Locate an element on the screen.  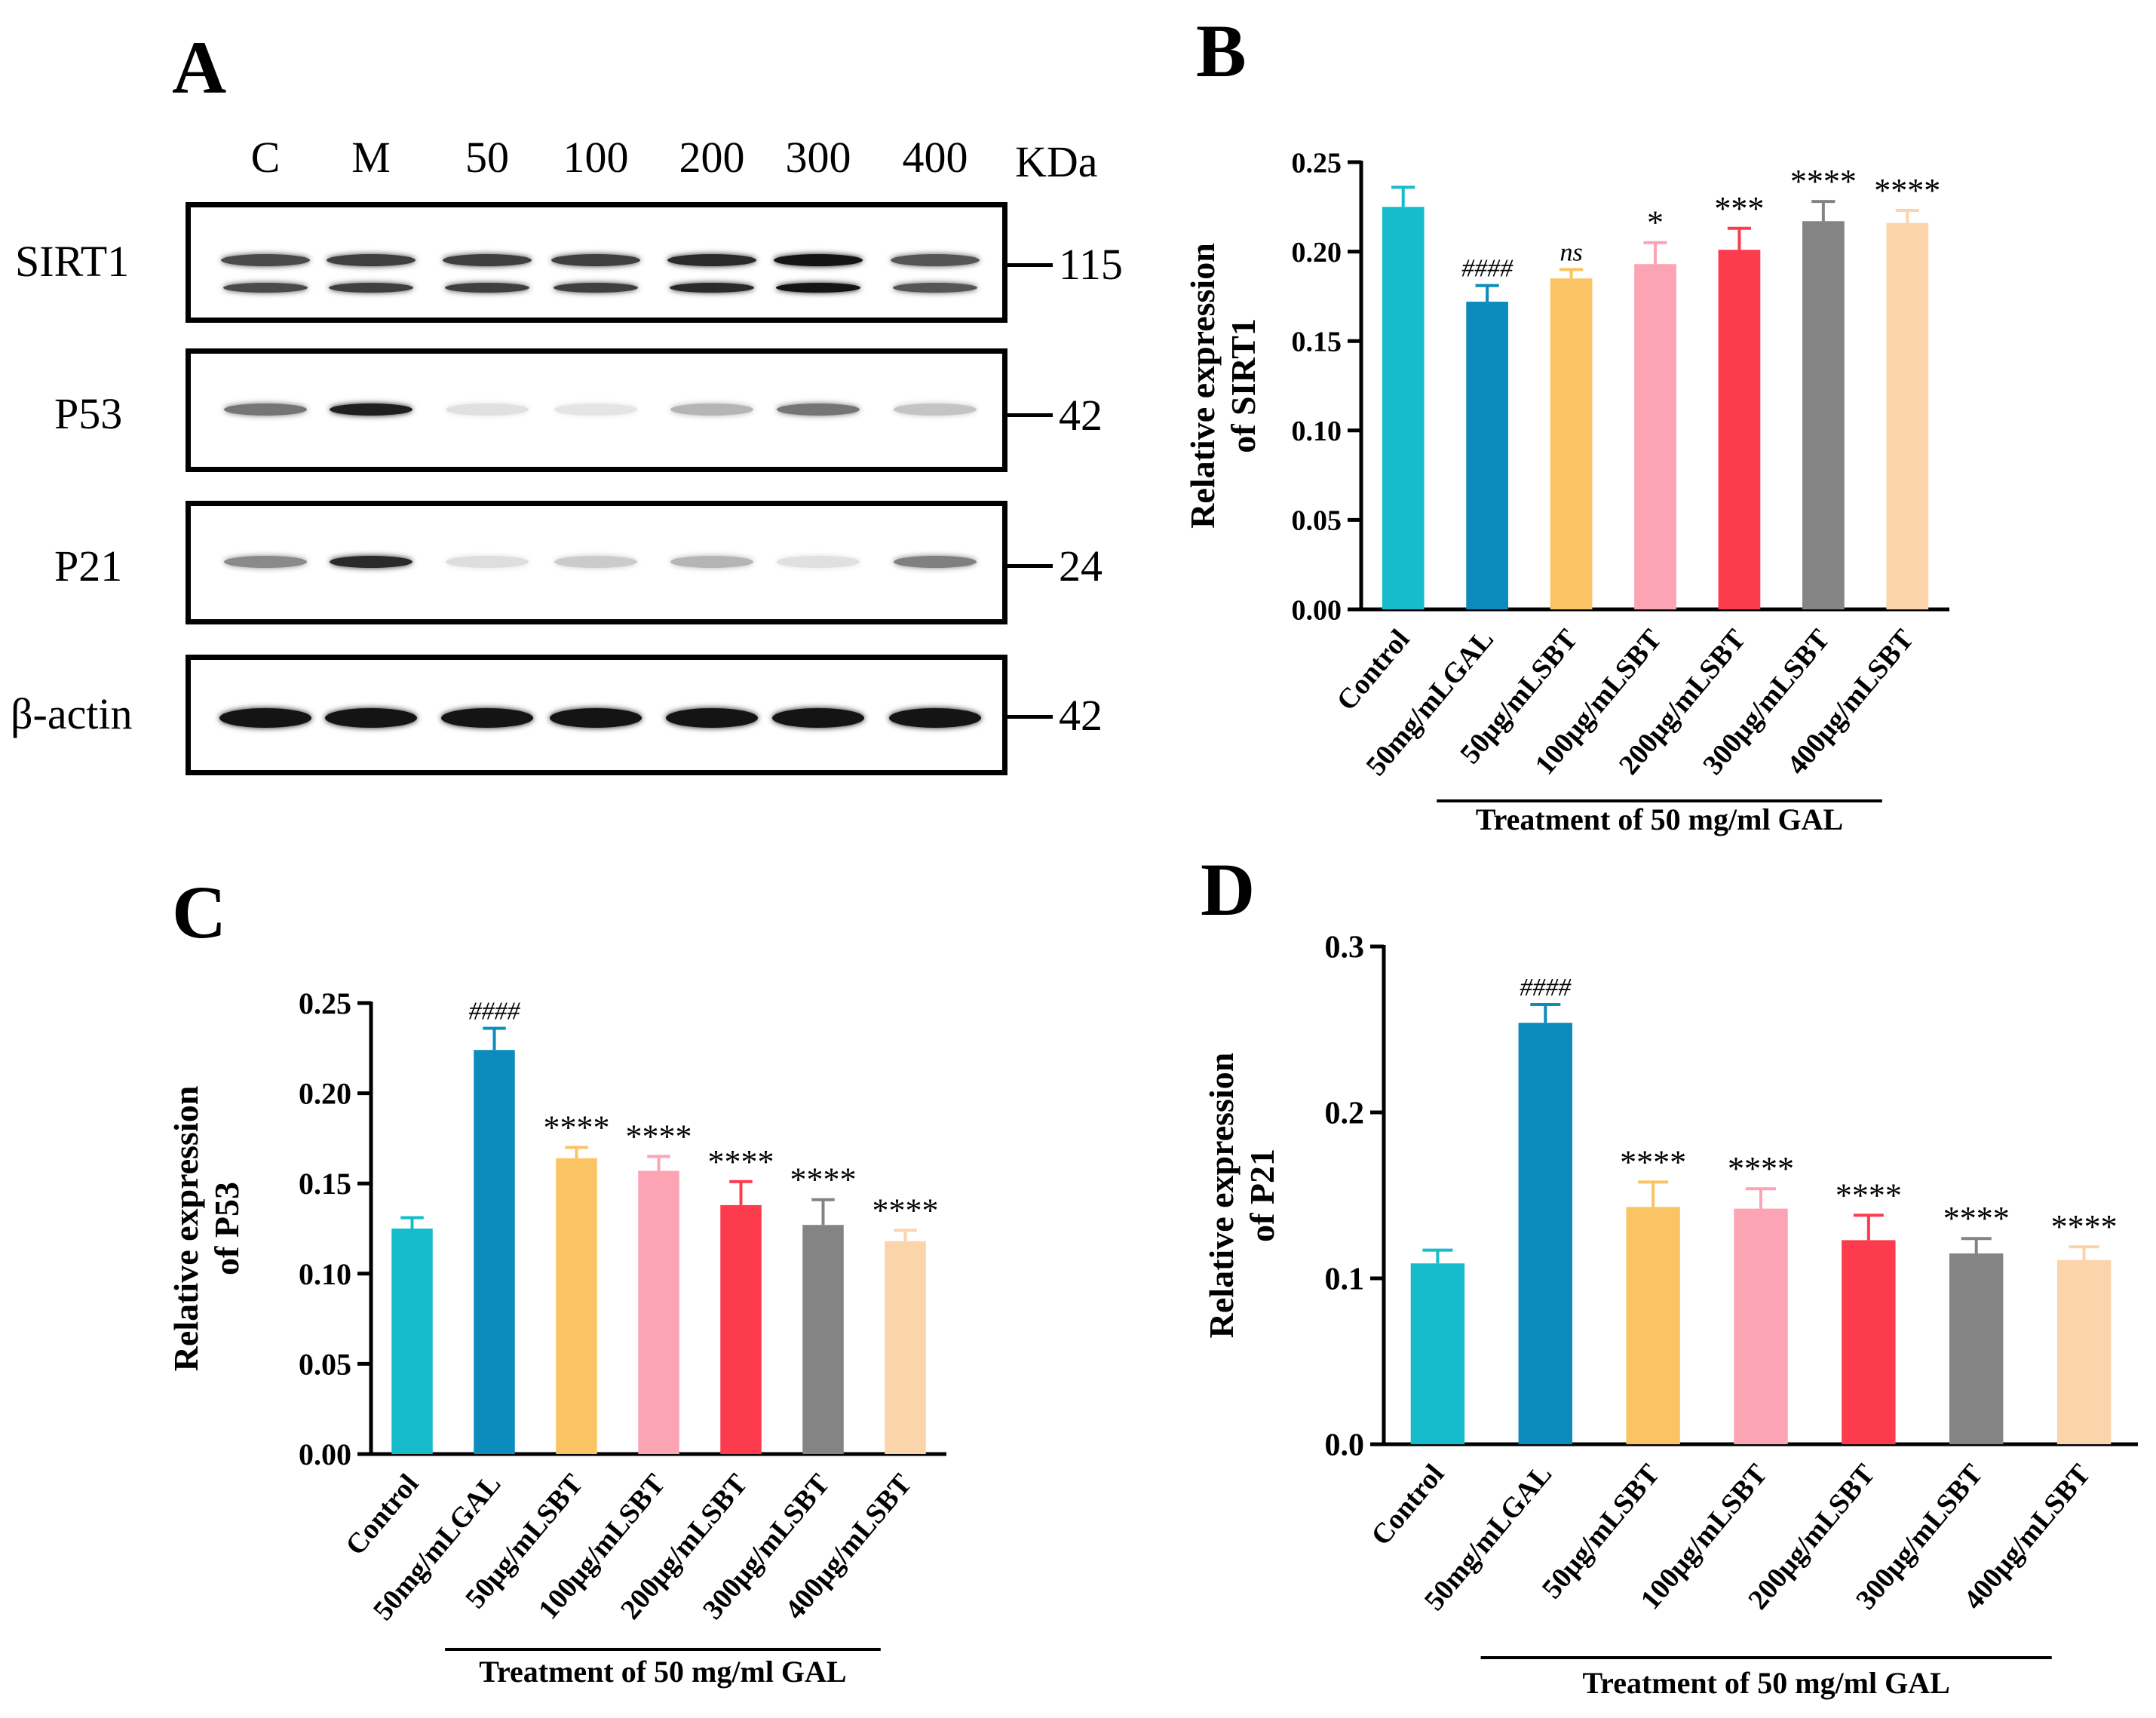
mw-label-beta-actin: 42 is located at coordinates (1081, 715).